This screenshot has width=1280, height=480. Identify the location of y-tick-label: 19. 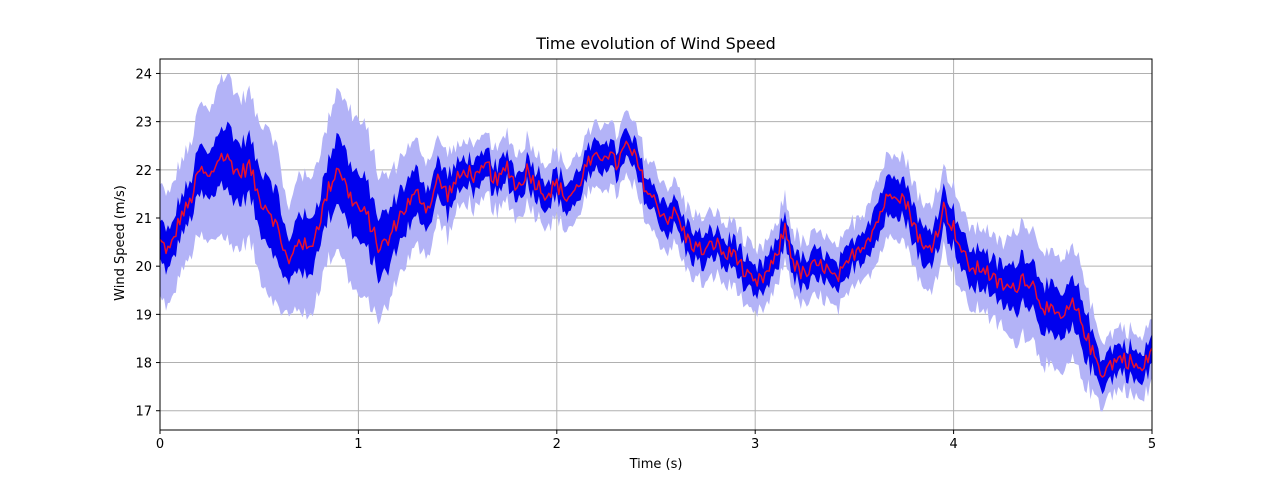
(143, 315).